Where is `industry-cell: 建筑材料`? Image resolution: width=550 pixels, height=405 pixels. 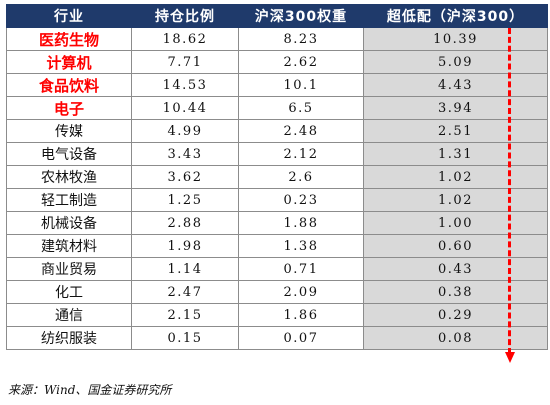 industry-cell: 建筑材料 is located at coordinates (69, 246).